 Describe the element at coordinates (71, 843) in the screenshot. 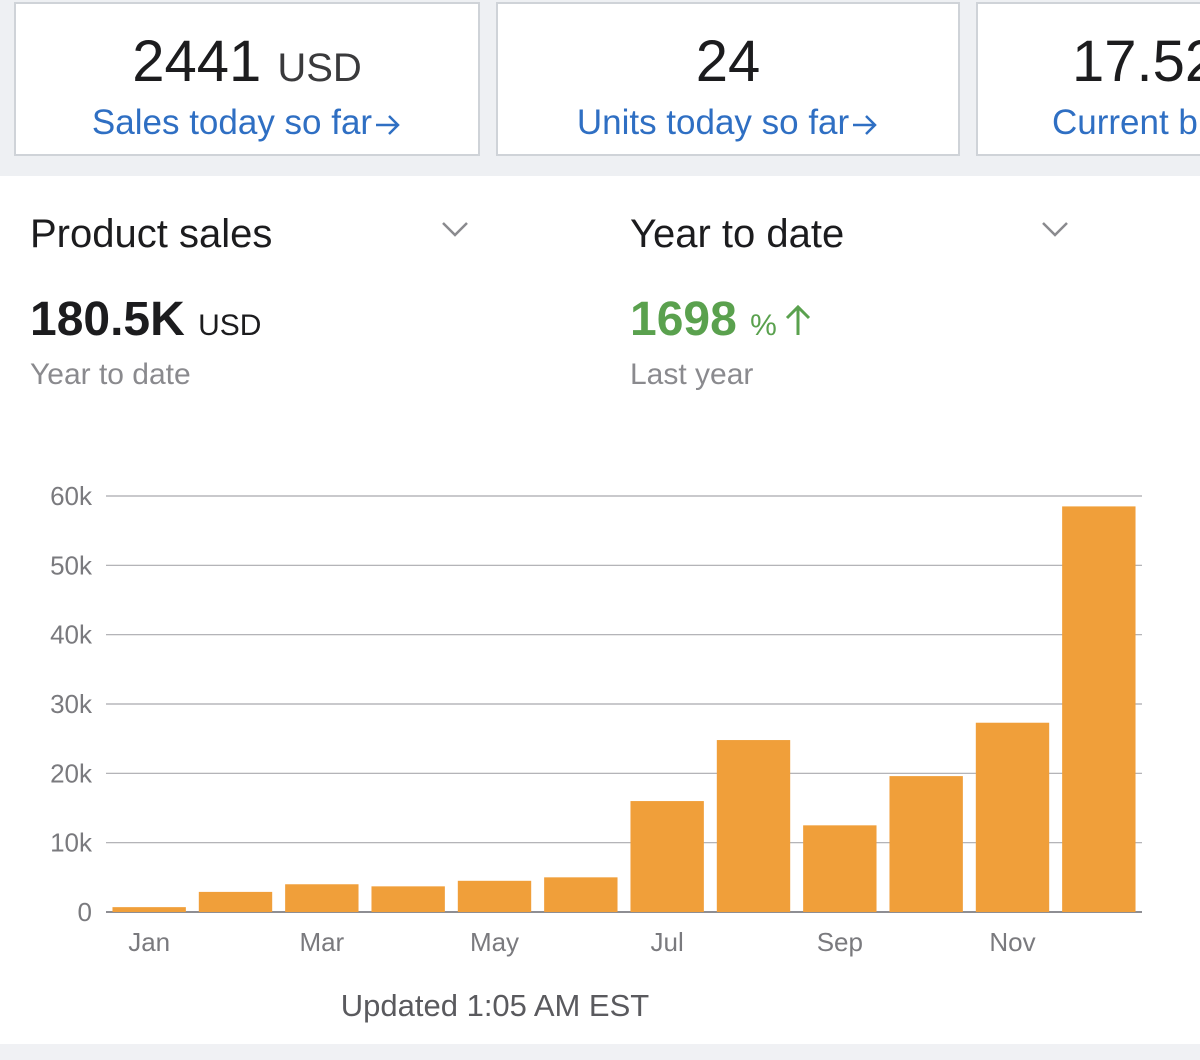

I see `y-tick-label: 10k` at that location.